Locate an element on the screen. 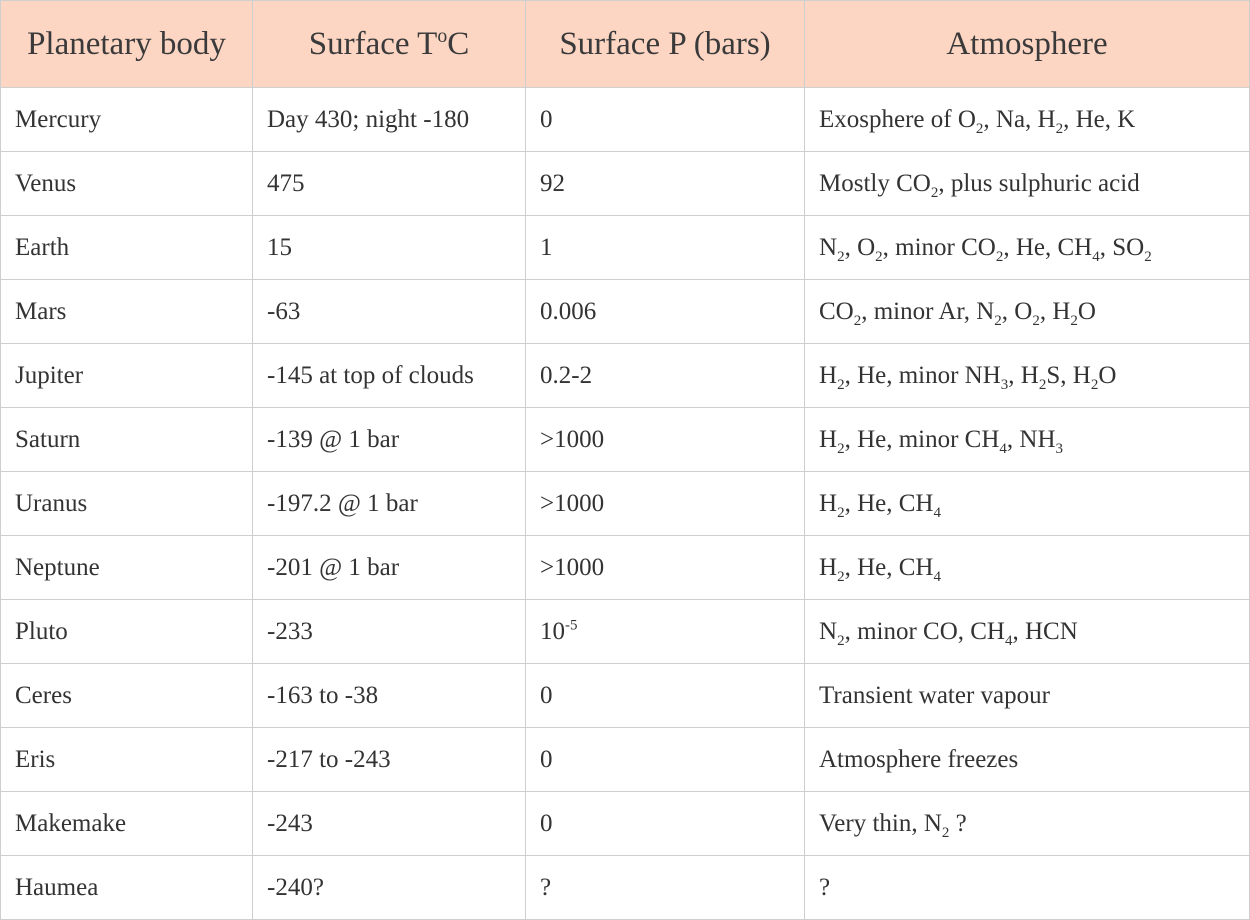 The image size is (1250, 920). cell-surface-temperature: -233 is located at coordinates (389, 631).